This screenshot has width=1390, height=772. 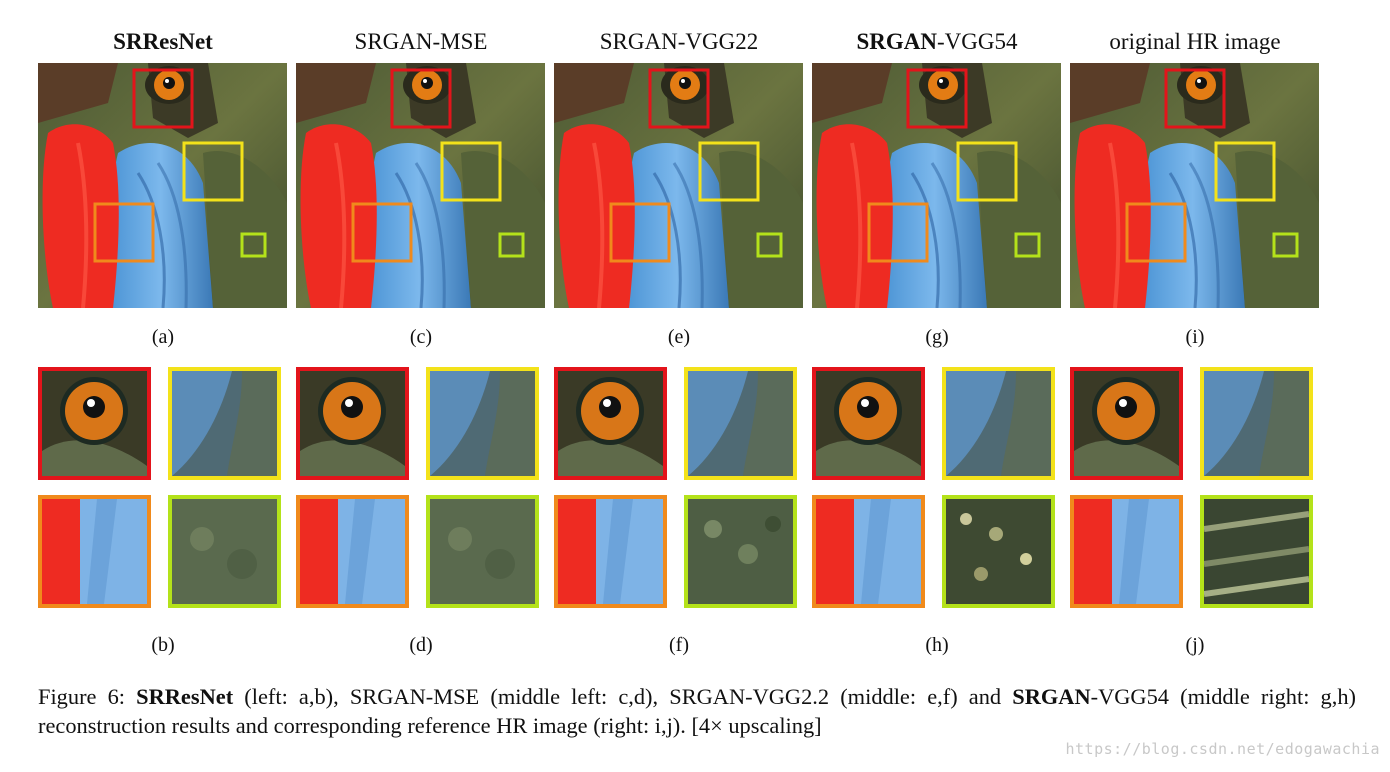 What do you see at coordinates (998, 423) in the screenshot?
I see `crop-fur-srgan-vgg54` at bounding box center [998, 423].